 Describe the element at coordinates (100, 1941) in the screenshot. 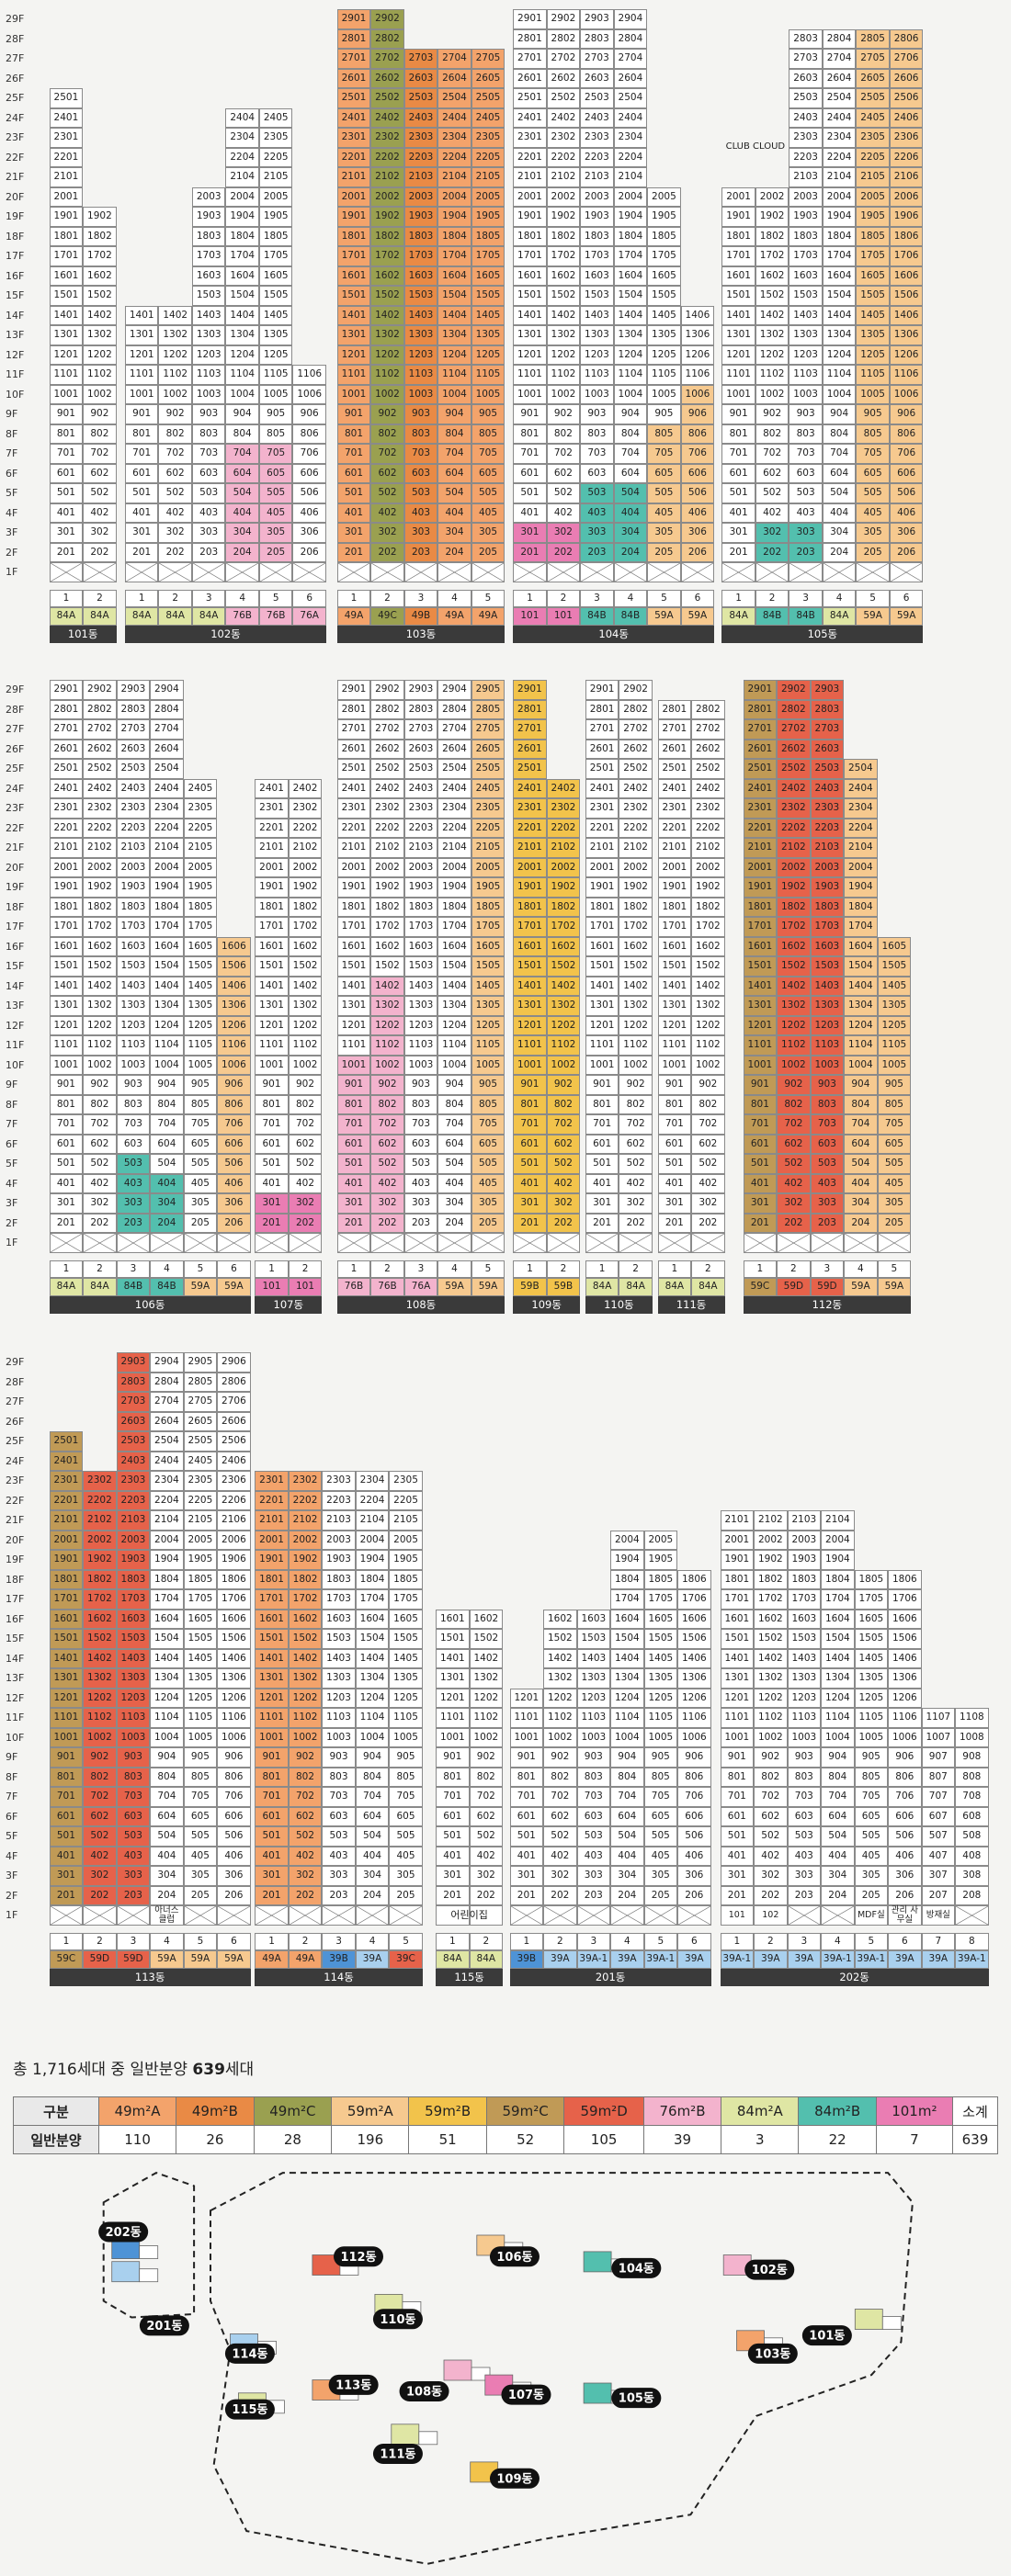

I see `line-number: 2` at that location.